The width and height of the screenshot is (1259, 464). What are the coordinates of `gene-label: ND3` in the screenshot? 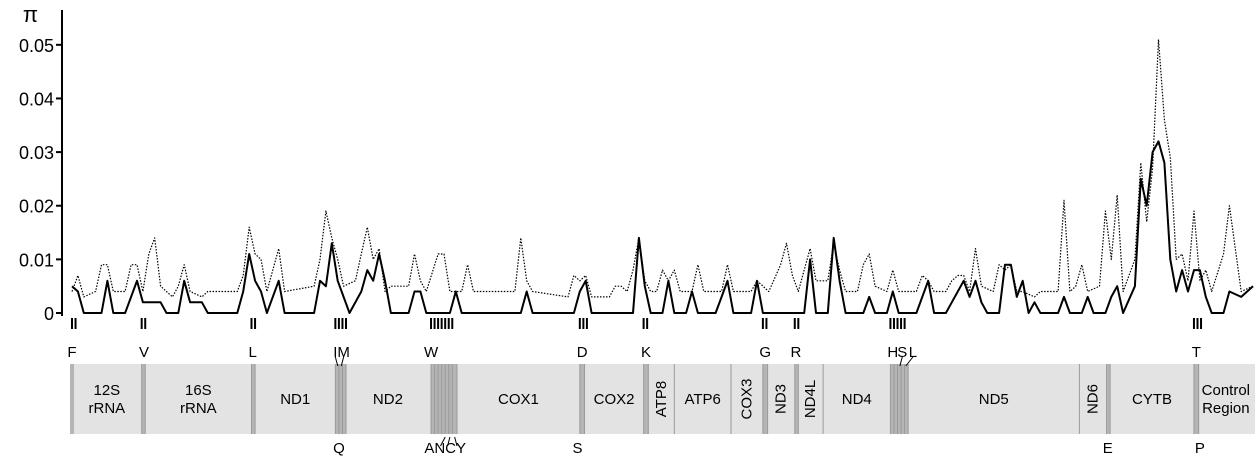 It's located at (781, 399).